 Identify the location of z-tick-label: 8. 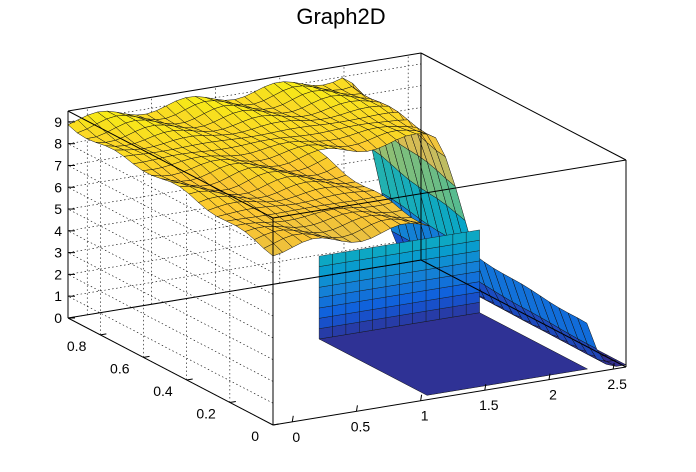
(58, 144).